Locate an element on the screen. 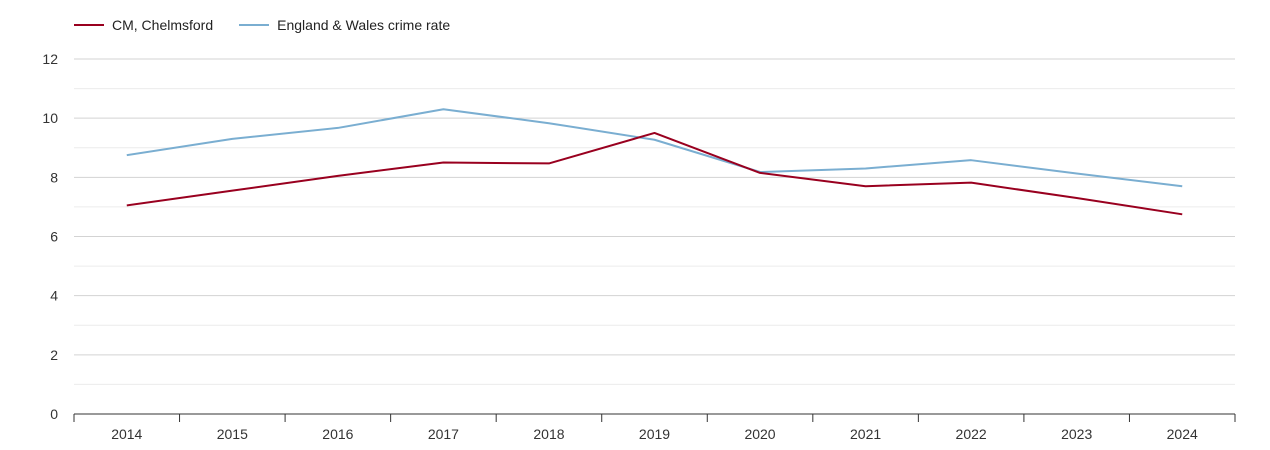 Image resolution: width=1270 pixels, height=450 pixels. x-tick-label: 2017 is located at coordinates (443, 434).